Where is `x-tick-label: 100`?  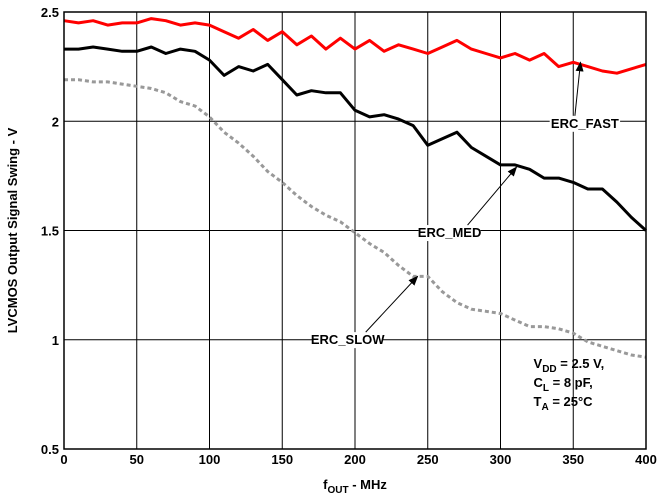
x-tick-label: 100 is located at coordinates (210, 459).